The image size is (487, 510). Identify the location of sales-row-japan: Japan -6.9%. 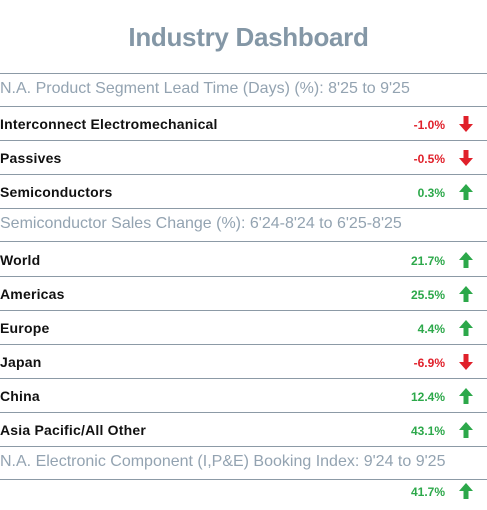
(243, 361).